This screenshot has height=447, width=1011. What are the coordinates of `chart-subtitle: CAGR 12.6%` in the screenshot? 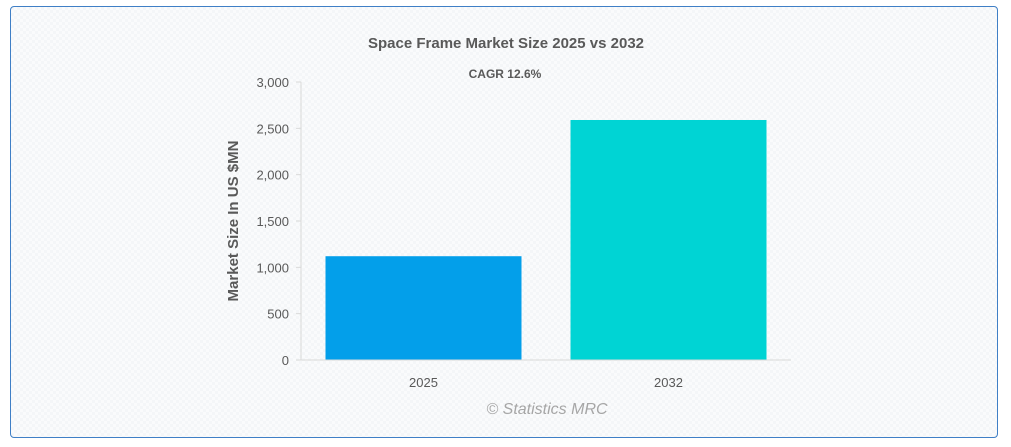 It's located at (505, 74).